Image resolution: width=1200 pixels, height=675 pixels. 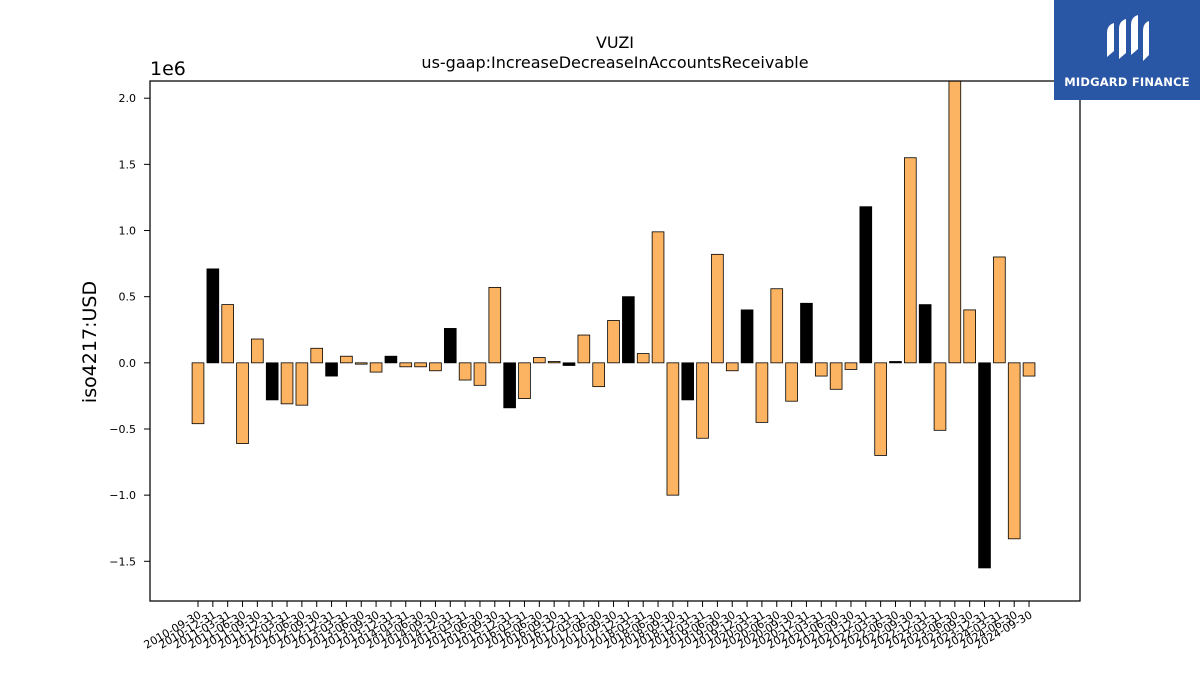 What do you see at coordinates (129, 330) in the screenshot?
I see `y-axis: −1.5 −1.0 −0.5 0.0 0.5 1.0 1.5 2.0` at bounding box center [129, 330].